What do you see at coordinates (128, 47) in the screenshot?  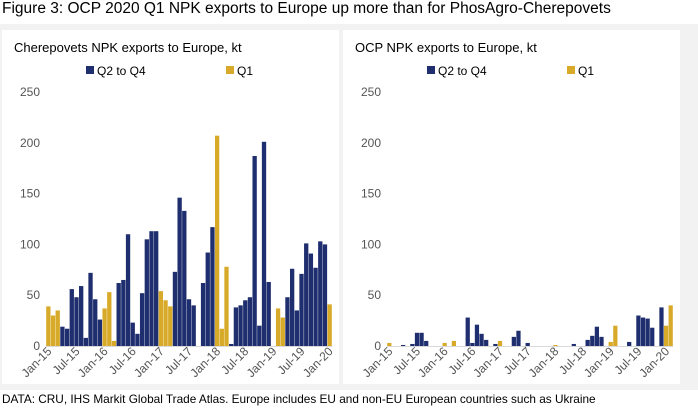 I see `cherepovets-chart-title: Cherepovets NPK exports to Europe, kt` at bounding box center [128, 47].